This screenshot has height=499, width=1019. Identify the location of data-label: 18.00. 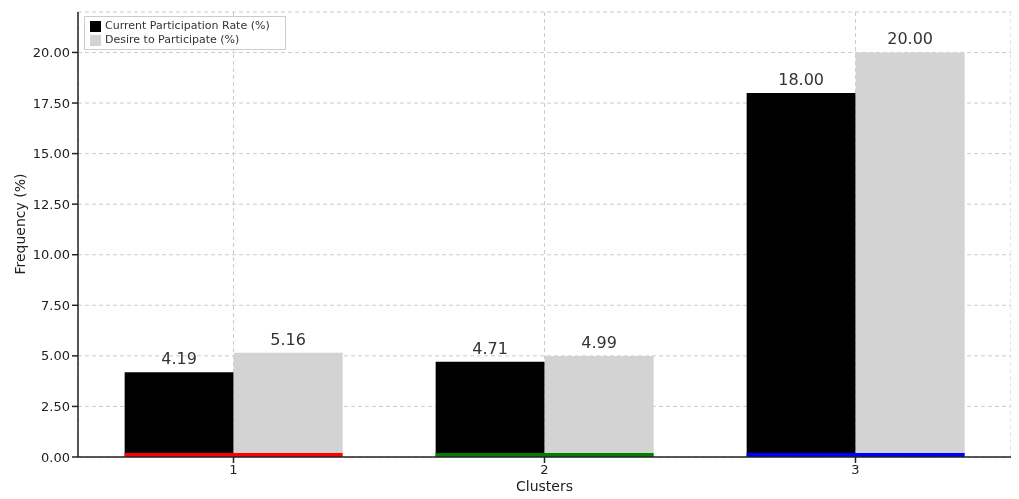
(801, 79).